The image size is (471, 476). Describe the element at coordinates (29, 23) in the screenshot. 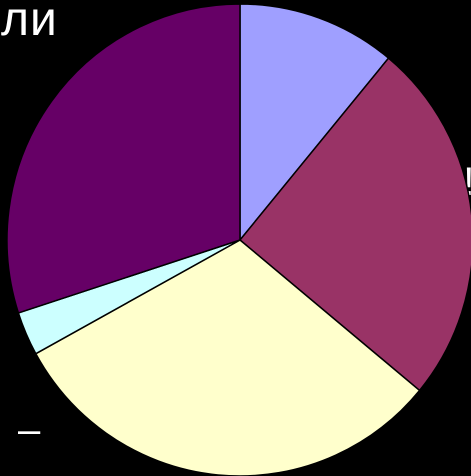

I see `background-text-top: ли` at that location.